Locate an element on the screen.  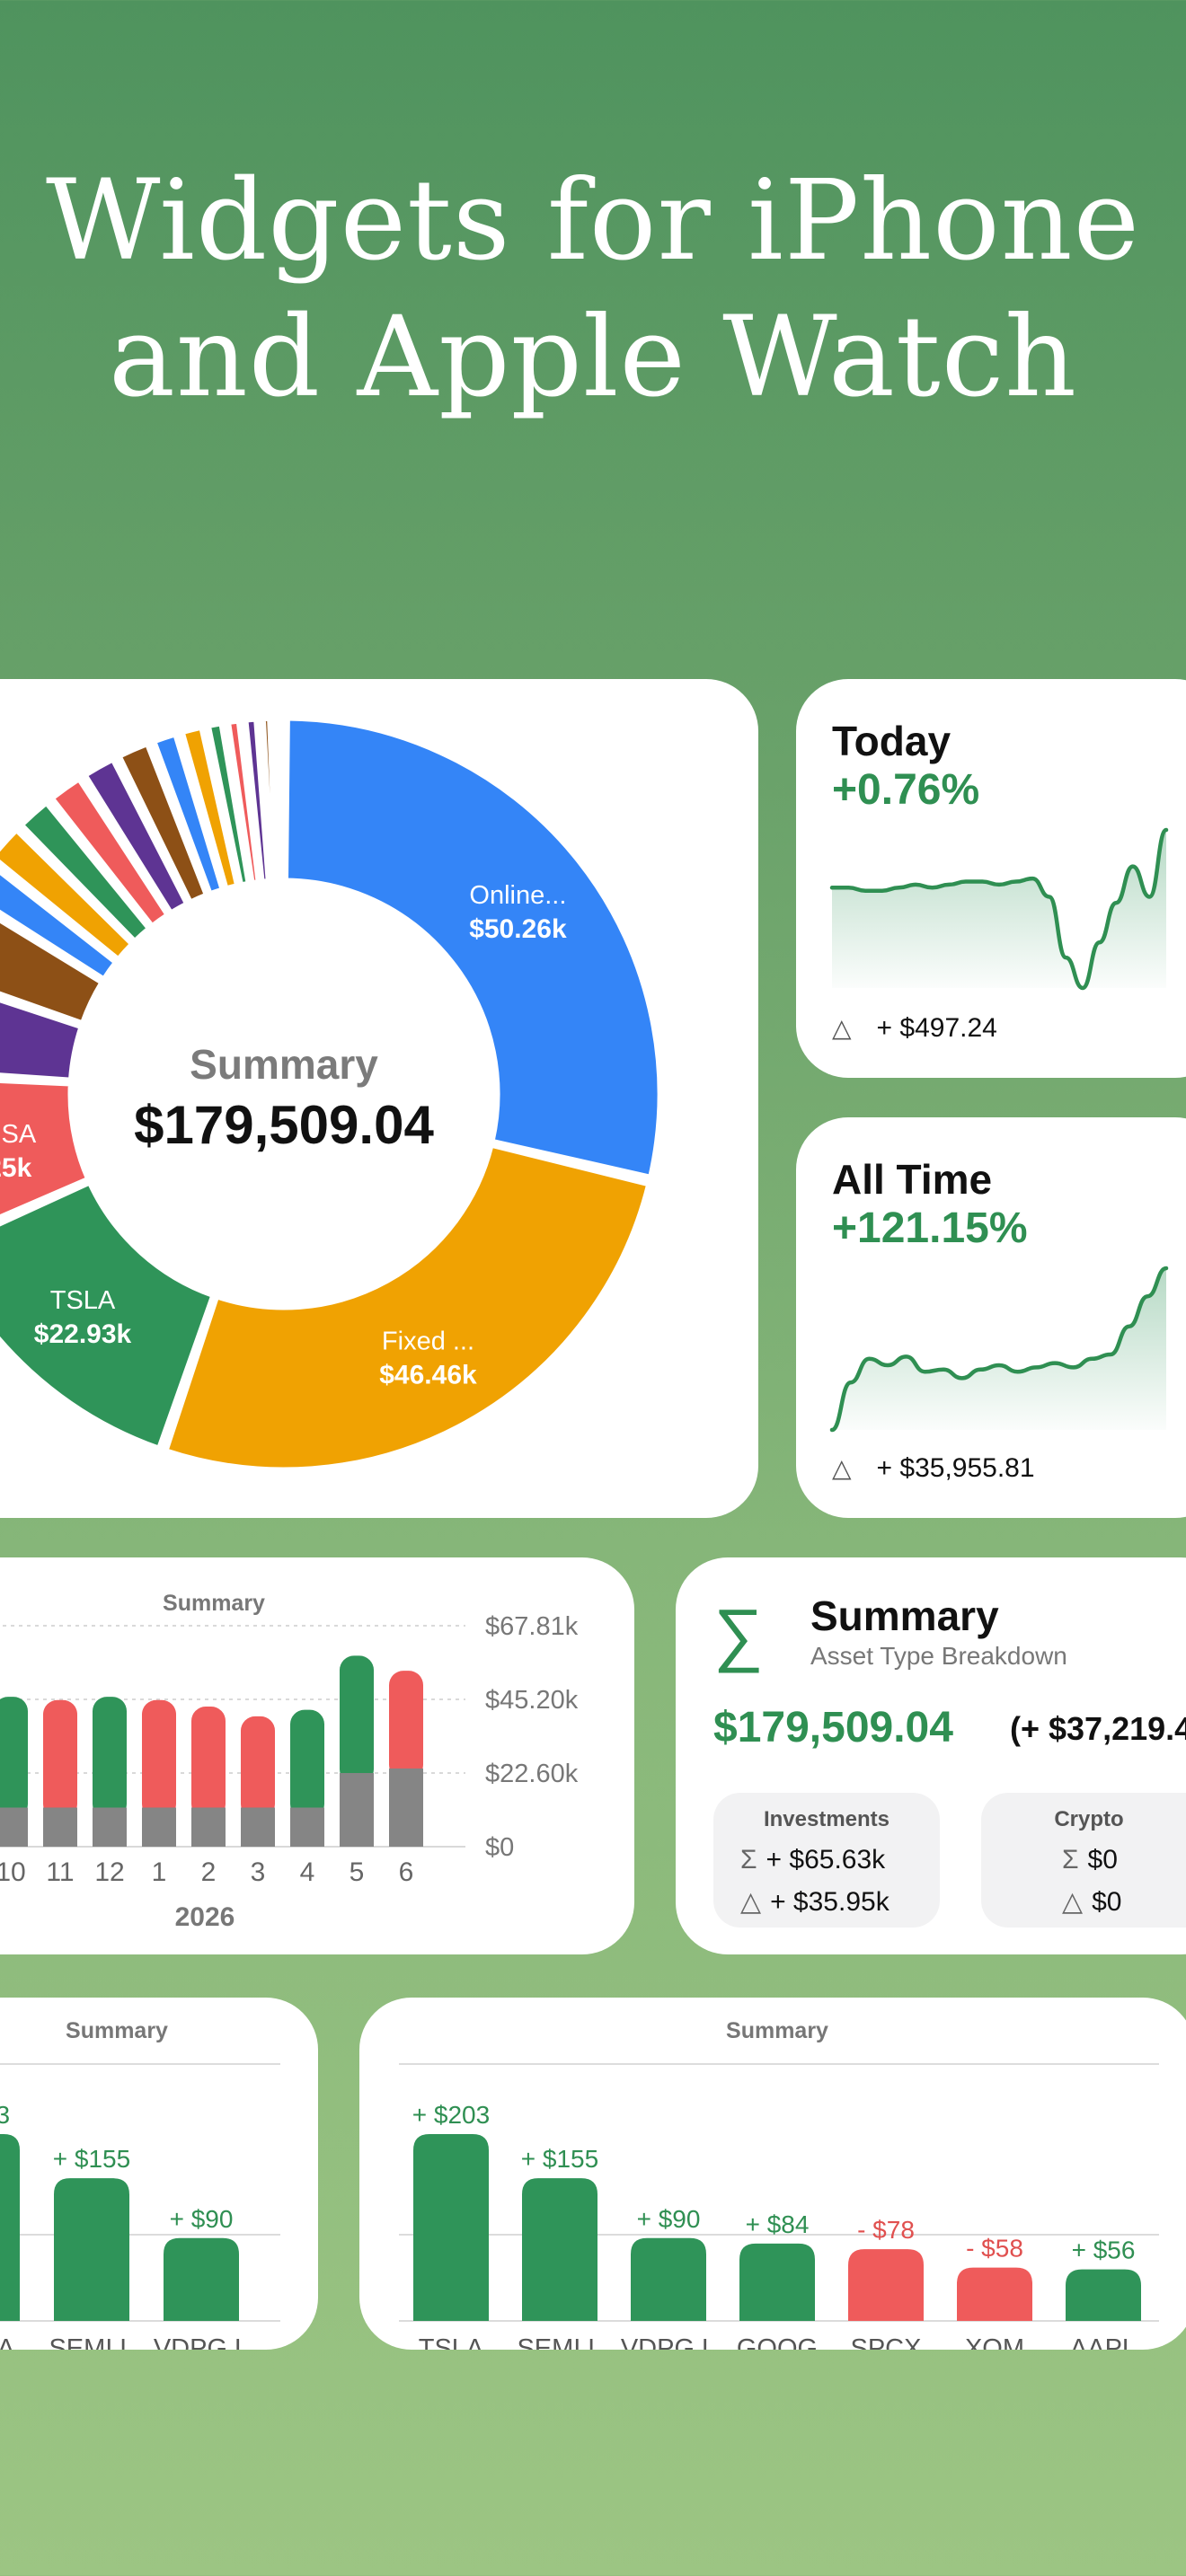
slice-value: $50.26k is located at coordinates (518, 929).